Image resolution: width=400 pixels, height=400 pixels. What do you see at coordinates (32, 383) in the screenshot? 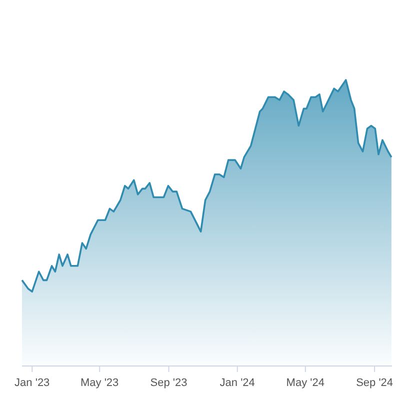
I see `x-tick-label: Jan '23` at bounding box center [32, 383].